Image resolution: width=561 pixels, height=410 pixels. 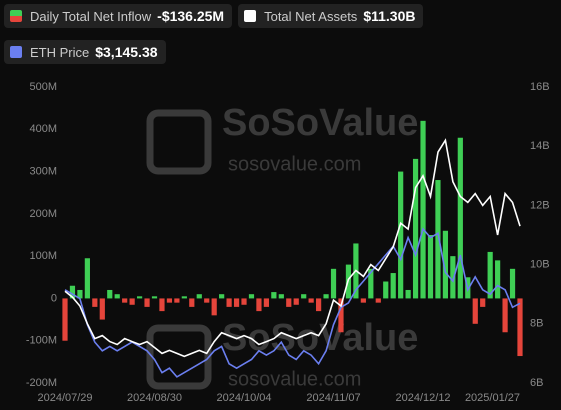 What do you see at coordinates (41, 383) in the screenshot?
I see `y-tick-label: -200M` at bounding box center [41, 383].